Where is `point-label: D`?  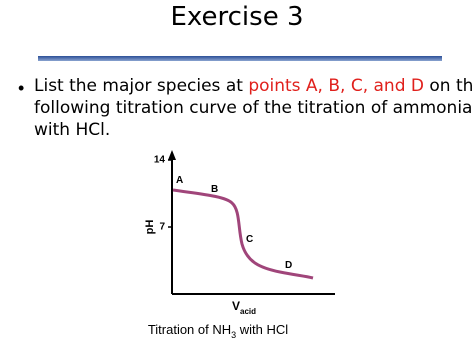
point-label: D is located at coordinates (288, 265).